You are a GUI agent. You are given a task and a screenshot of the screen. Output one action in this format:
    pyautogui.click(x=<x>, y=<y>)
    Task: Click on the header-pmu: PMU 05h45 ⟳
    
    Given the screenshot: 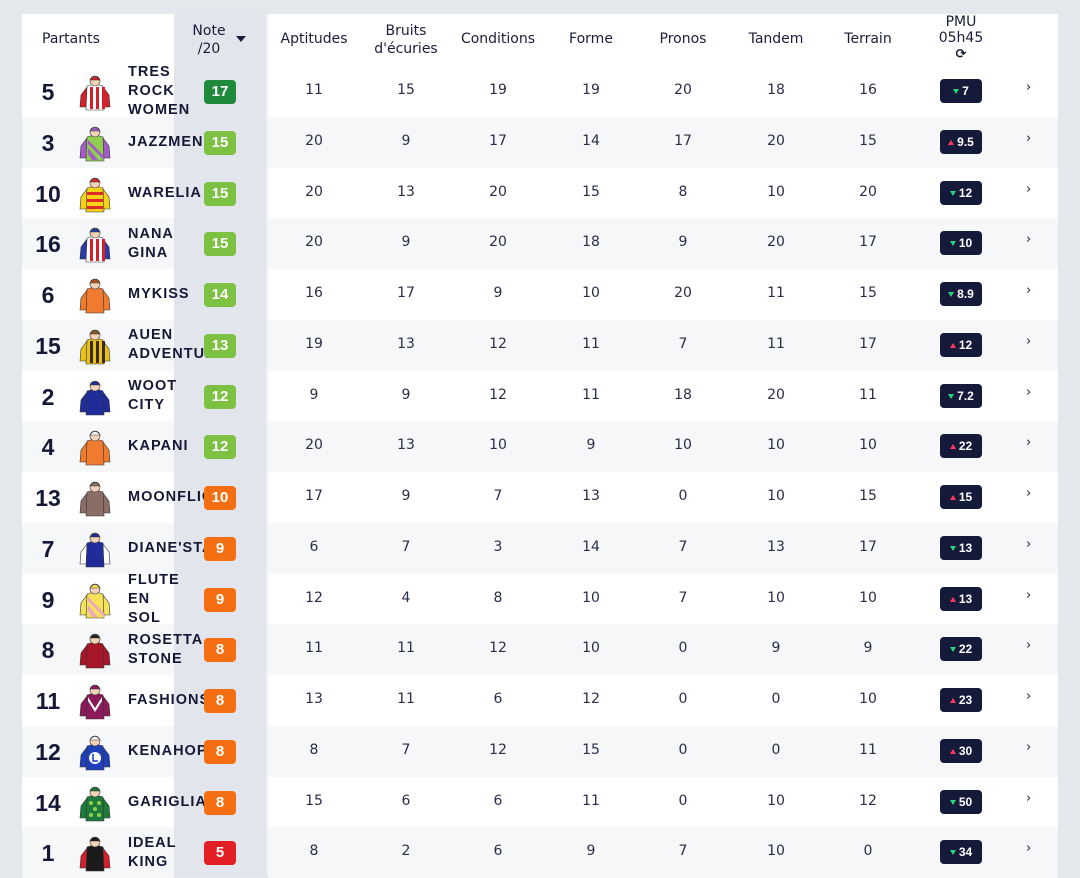 What is the action you would take?
    pyautogui.click(x=961, y=38)
    